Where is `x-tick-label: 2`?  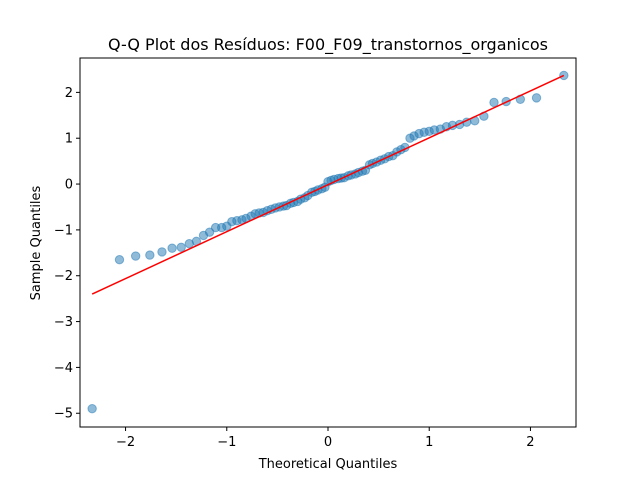 x-tick-label: 2 is located at coordinates (530, 442).